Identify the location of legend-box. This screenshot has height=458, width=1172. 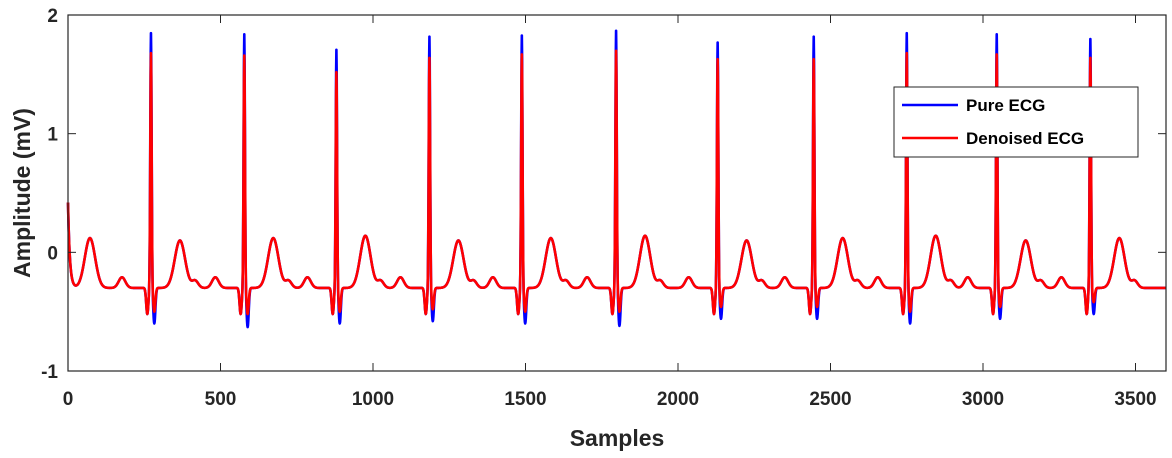
(1016, 122).